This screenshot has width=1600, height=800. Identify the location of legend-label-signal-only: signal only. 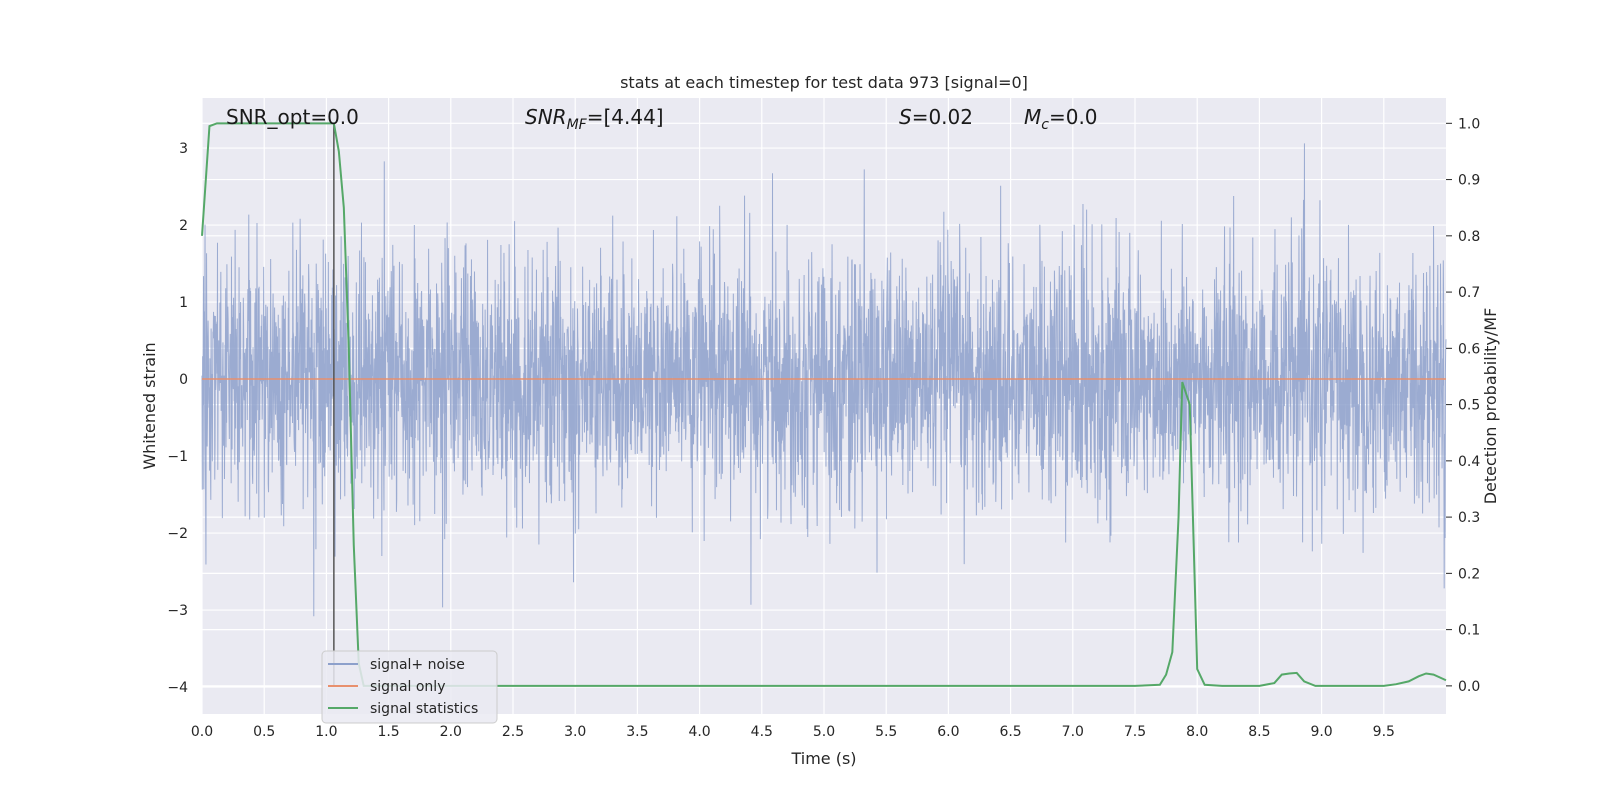
(407, 687).